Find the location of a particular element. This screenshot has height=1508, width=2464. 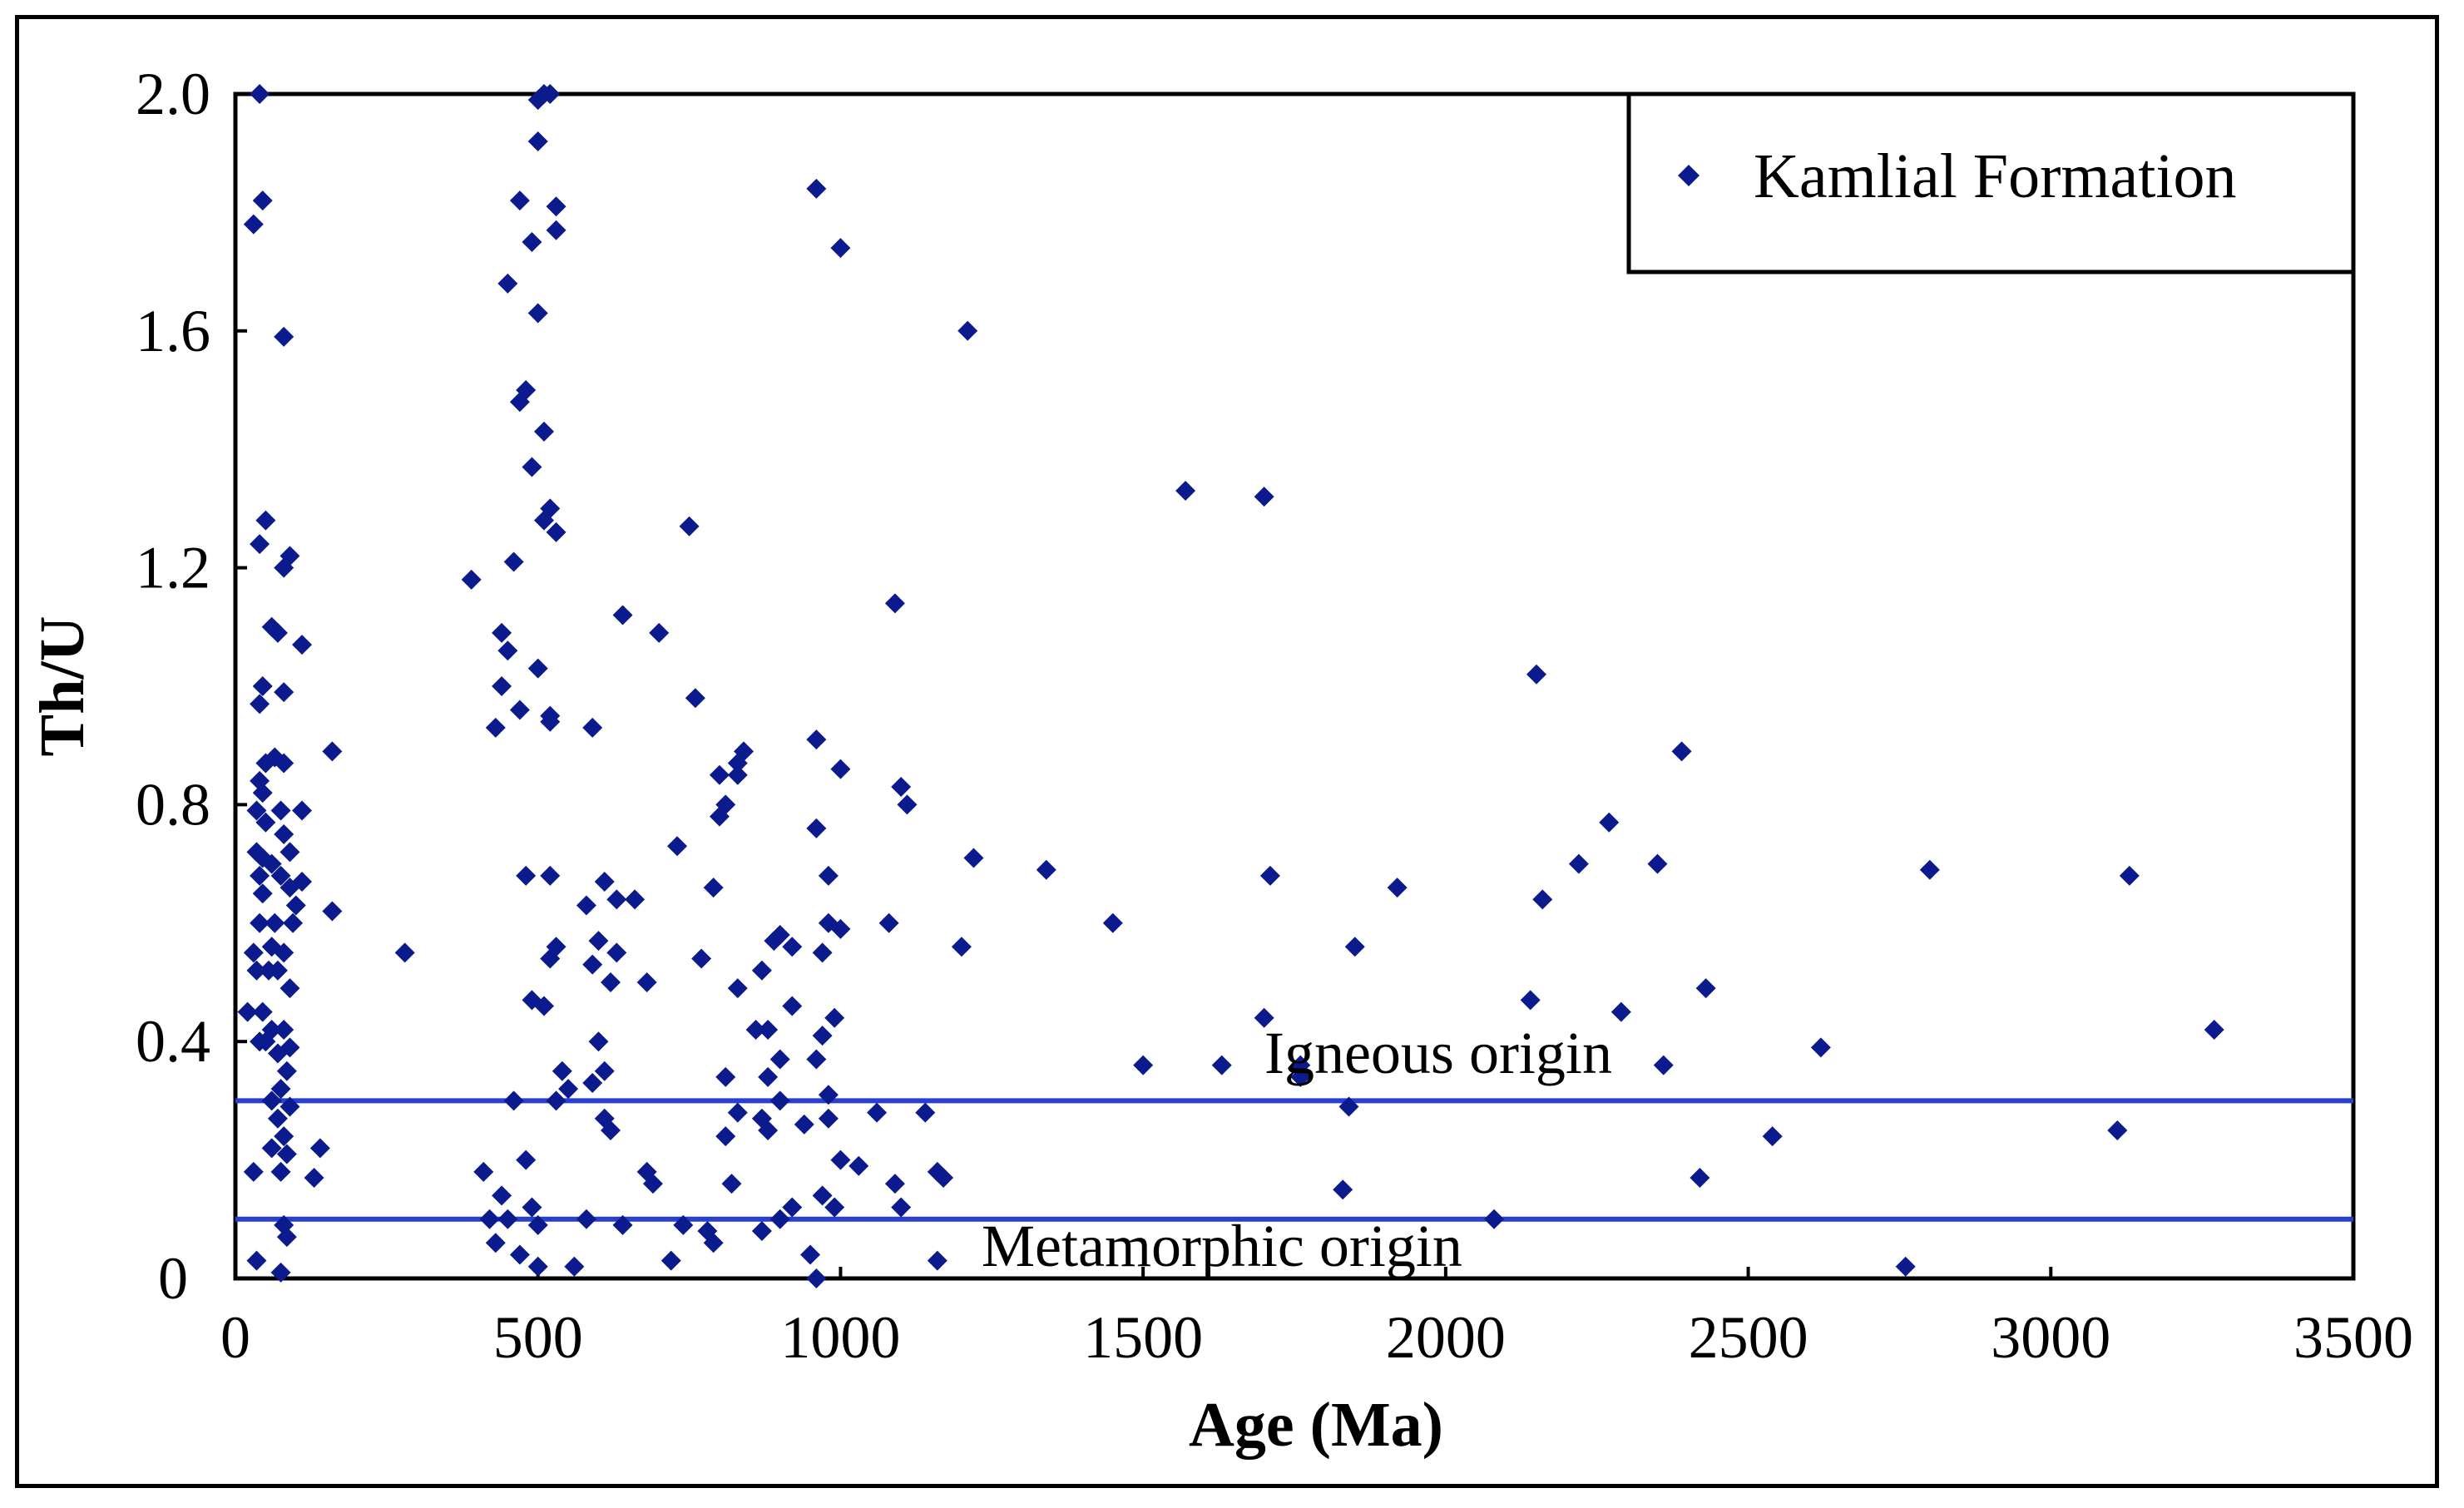

x-tick-label: 2000 is located at coordinates (1446, 1337).